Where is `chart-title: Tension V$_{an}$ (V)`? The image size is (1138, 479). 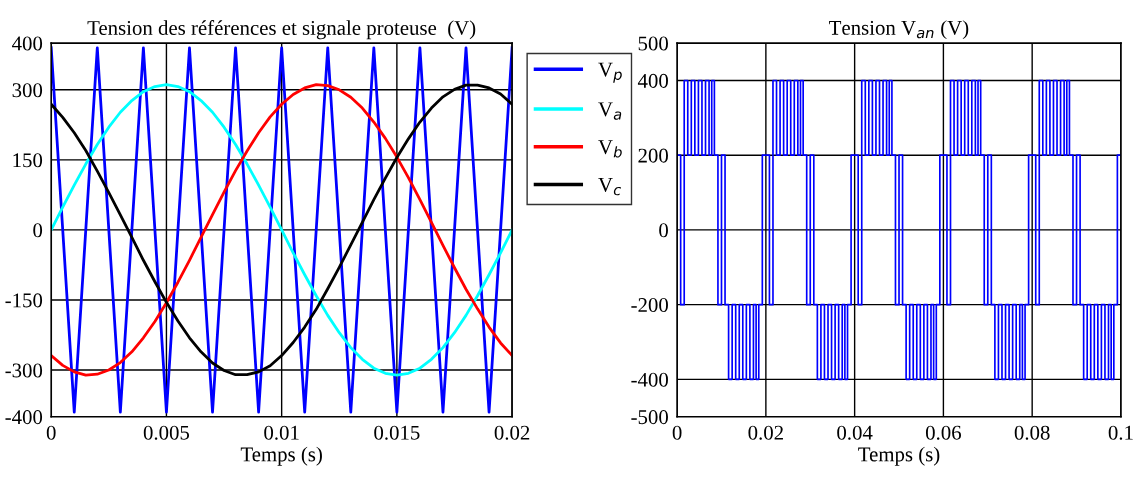
chart-title: Tension V$_{an}$ (V) is located at coordinates (899, 30).